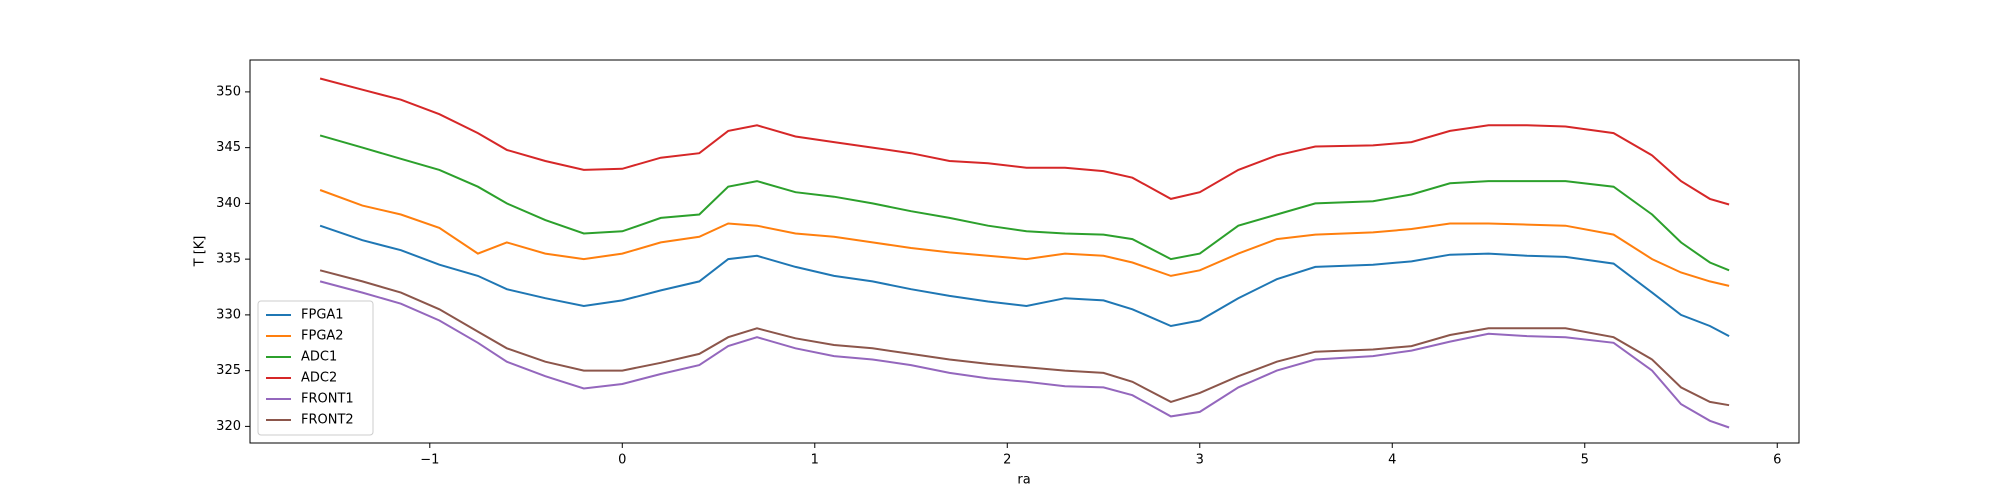  I want to click on x-axis-label: ra, so click(1023, 480).